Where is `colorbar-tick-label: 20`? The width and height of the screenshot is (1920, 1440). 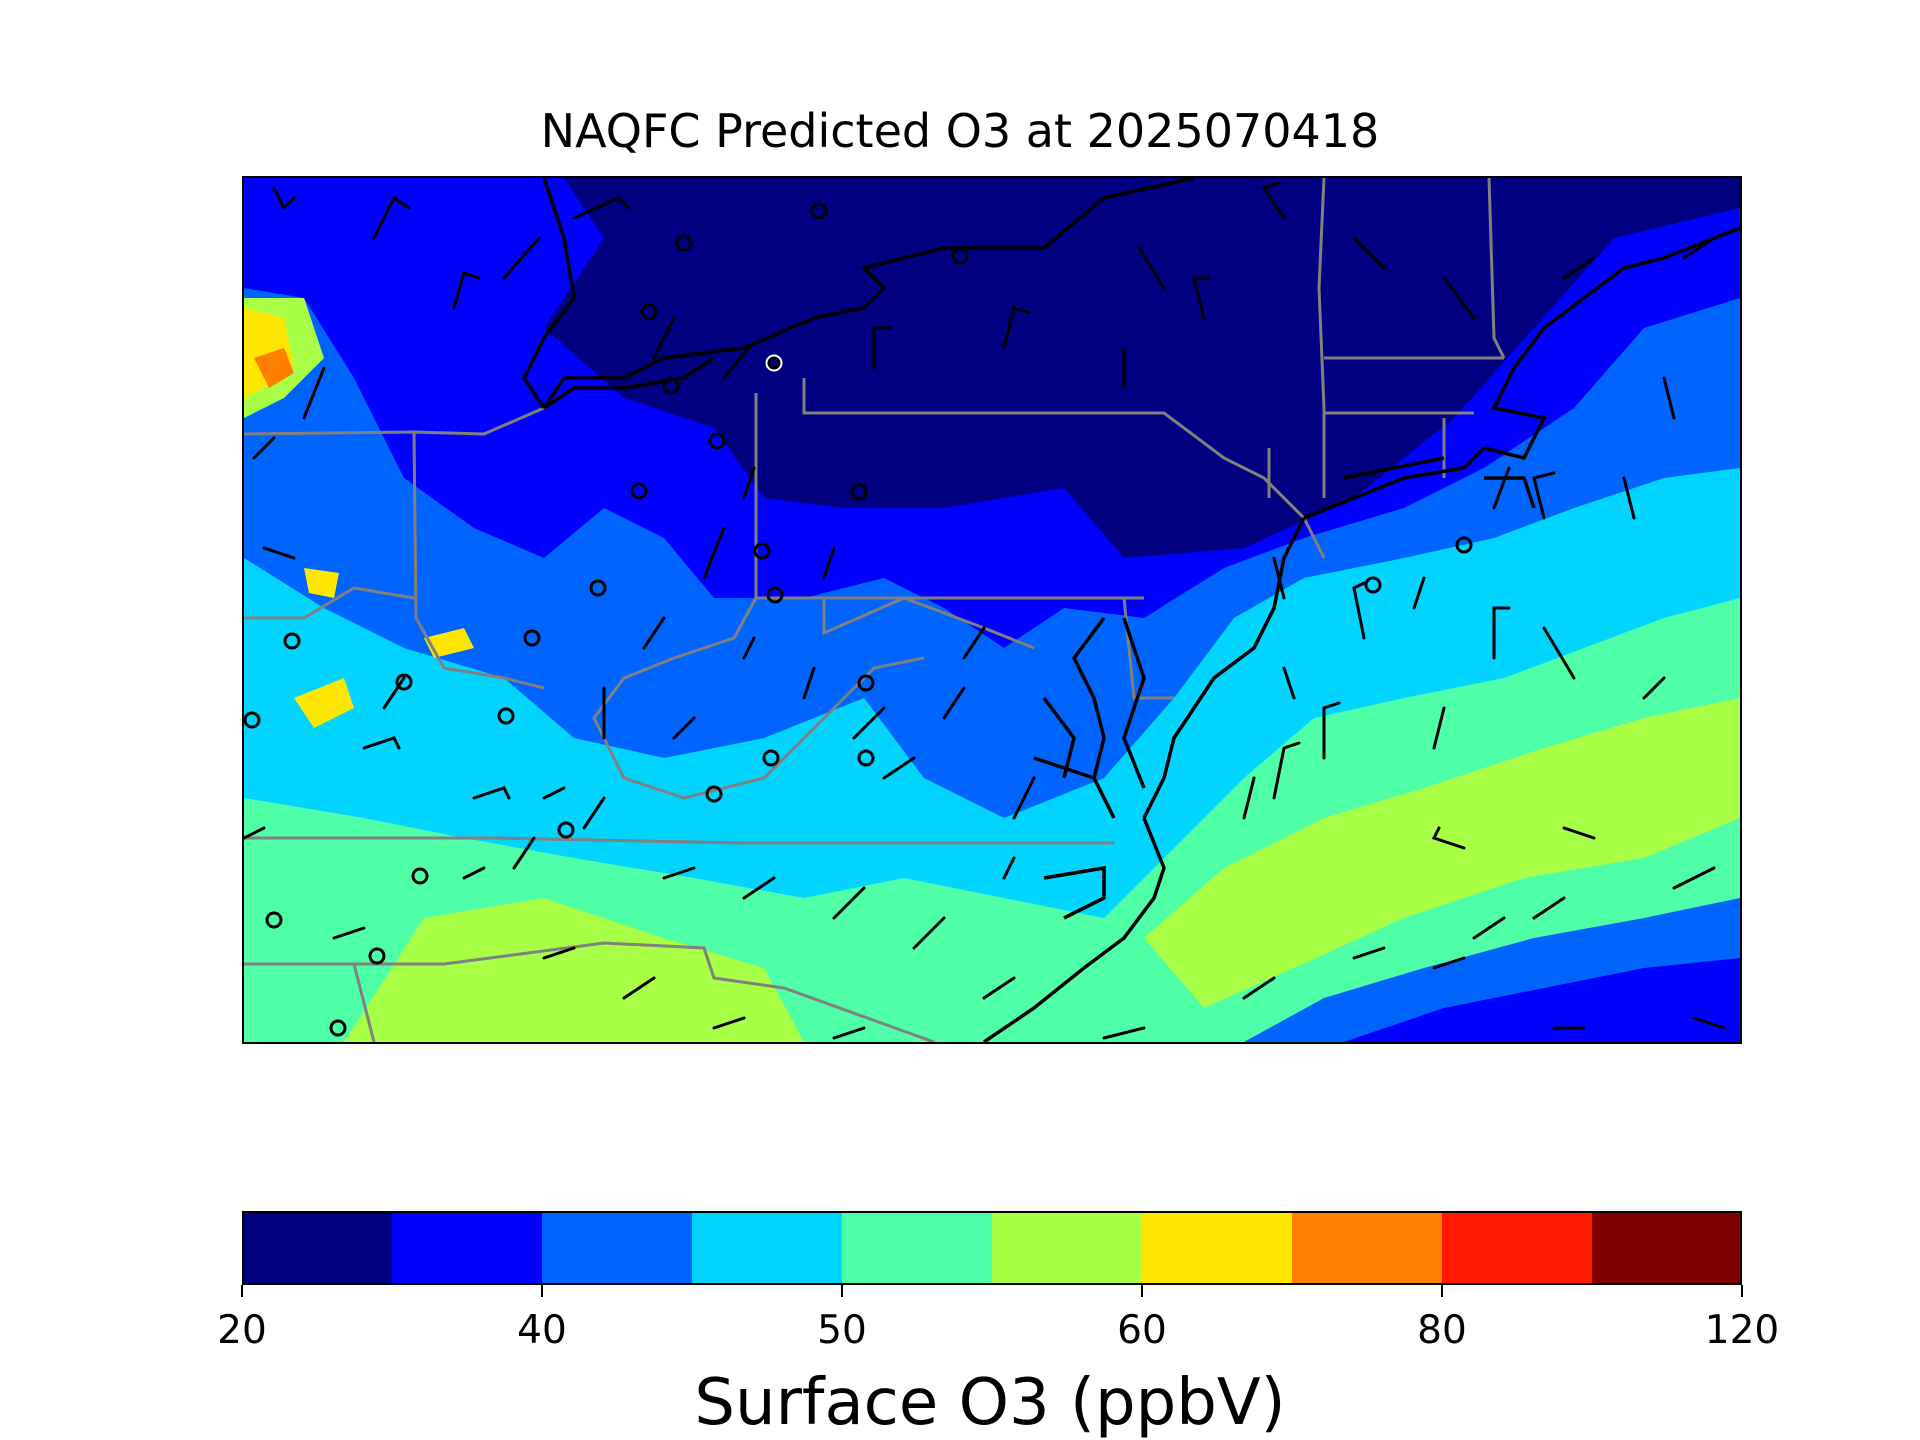
colorbar-tick-label: 20 is located at coordinates (242, 1330).